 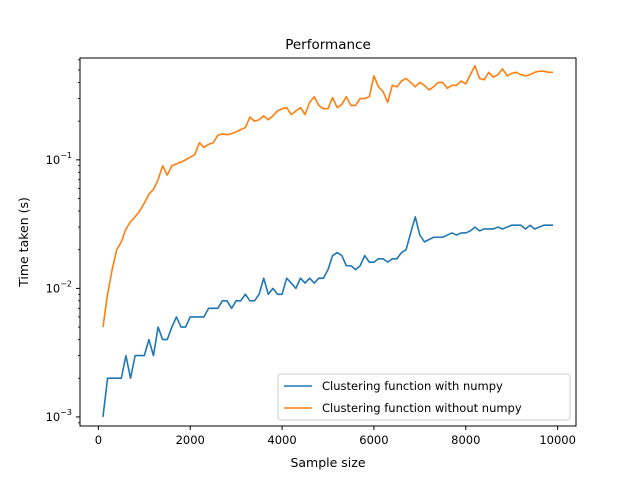 I want to click on x-tick-label: 8000, so click(x=465, y=440).